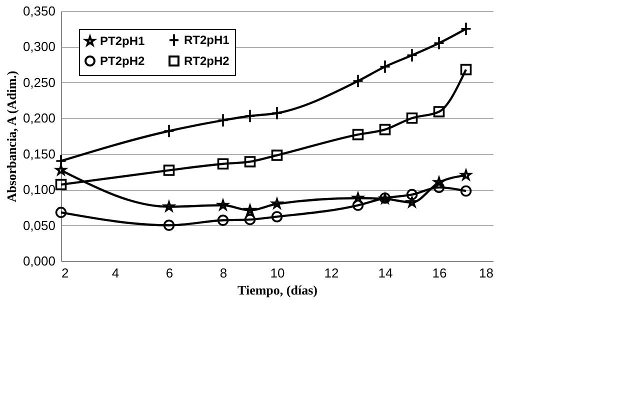 This screenshot has width=629, height=416. Describe the element at coordinates (39, 118) in the screenshot. I see `y-tick-label: 0,200` at that location.